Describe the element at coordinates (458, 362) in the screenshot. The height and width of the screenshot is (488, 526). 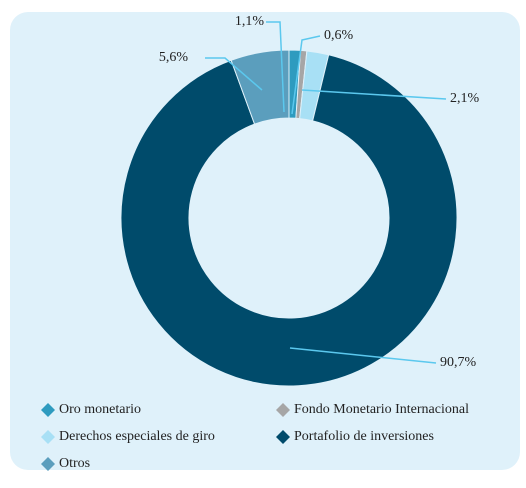
I see `data-label: 90,7%` at that location.